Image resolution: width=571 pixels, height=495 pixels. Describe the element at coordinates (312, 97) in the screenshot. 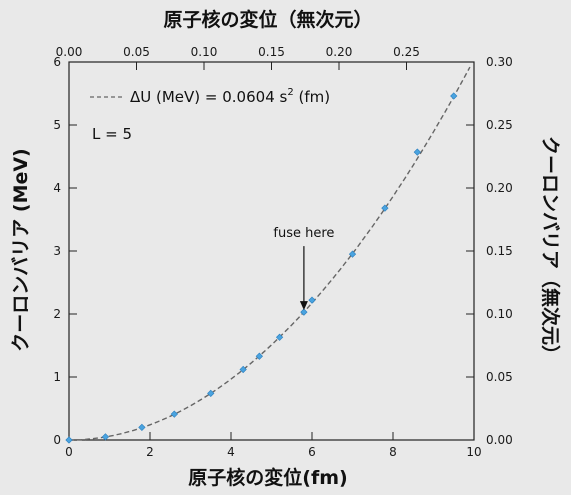

I see `legend-fit-suffix: (fm)` at that location.